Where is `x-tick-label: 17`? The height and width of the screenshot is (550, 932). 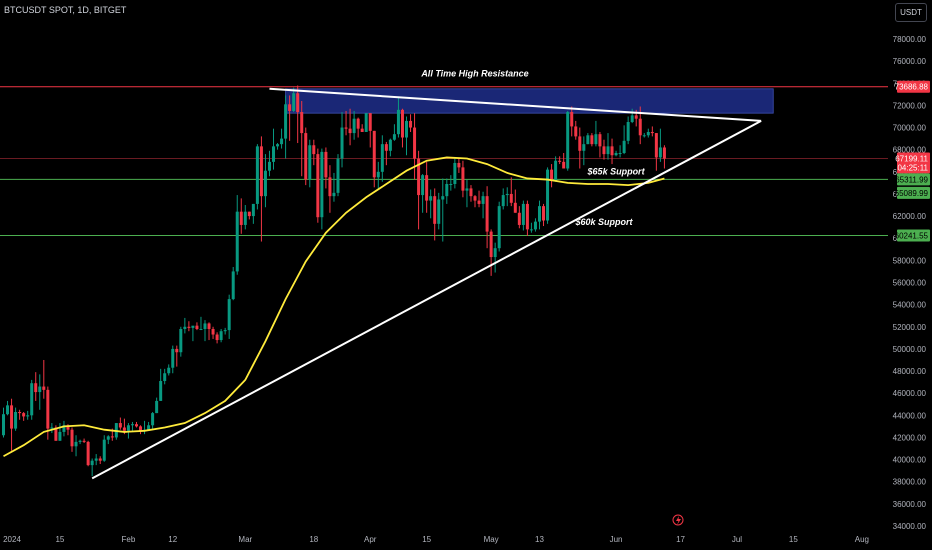 x-tick-label: 17 is located at coordinates (680, 539).